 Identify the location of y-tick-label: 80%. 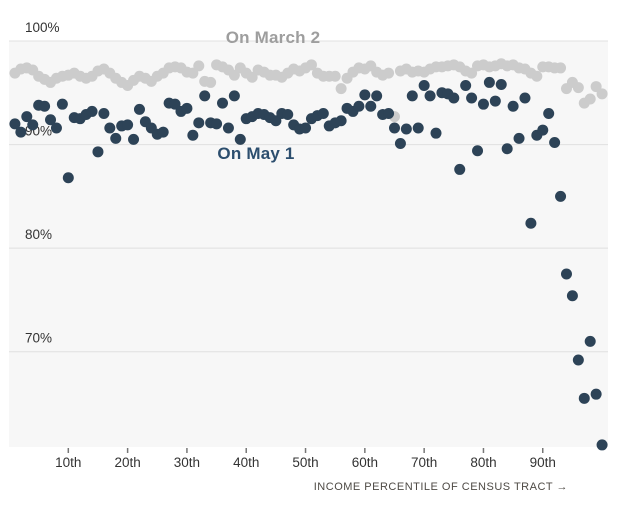
(38, 234).